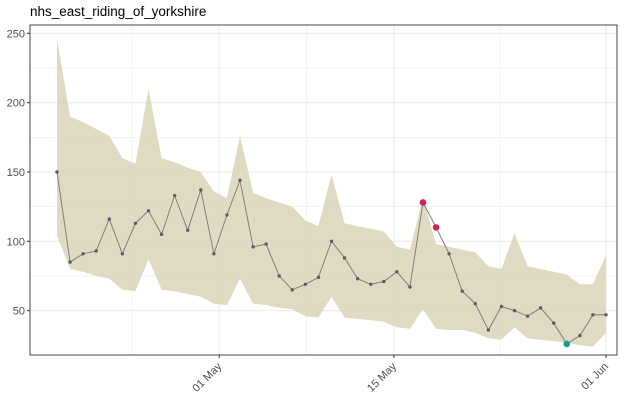 The height and width of the screenshot is (400, 640). What do you see at coordinates (118, 11) in the screenshot?
I see `chart-title: nhs_east_riding_of_yorkshire` at bounding box center [118, 11].